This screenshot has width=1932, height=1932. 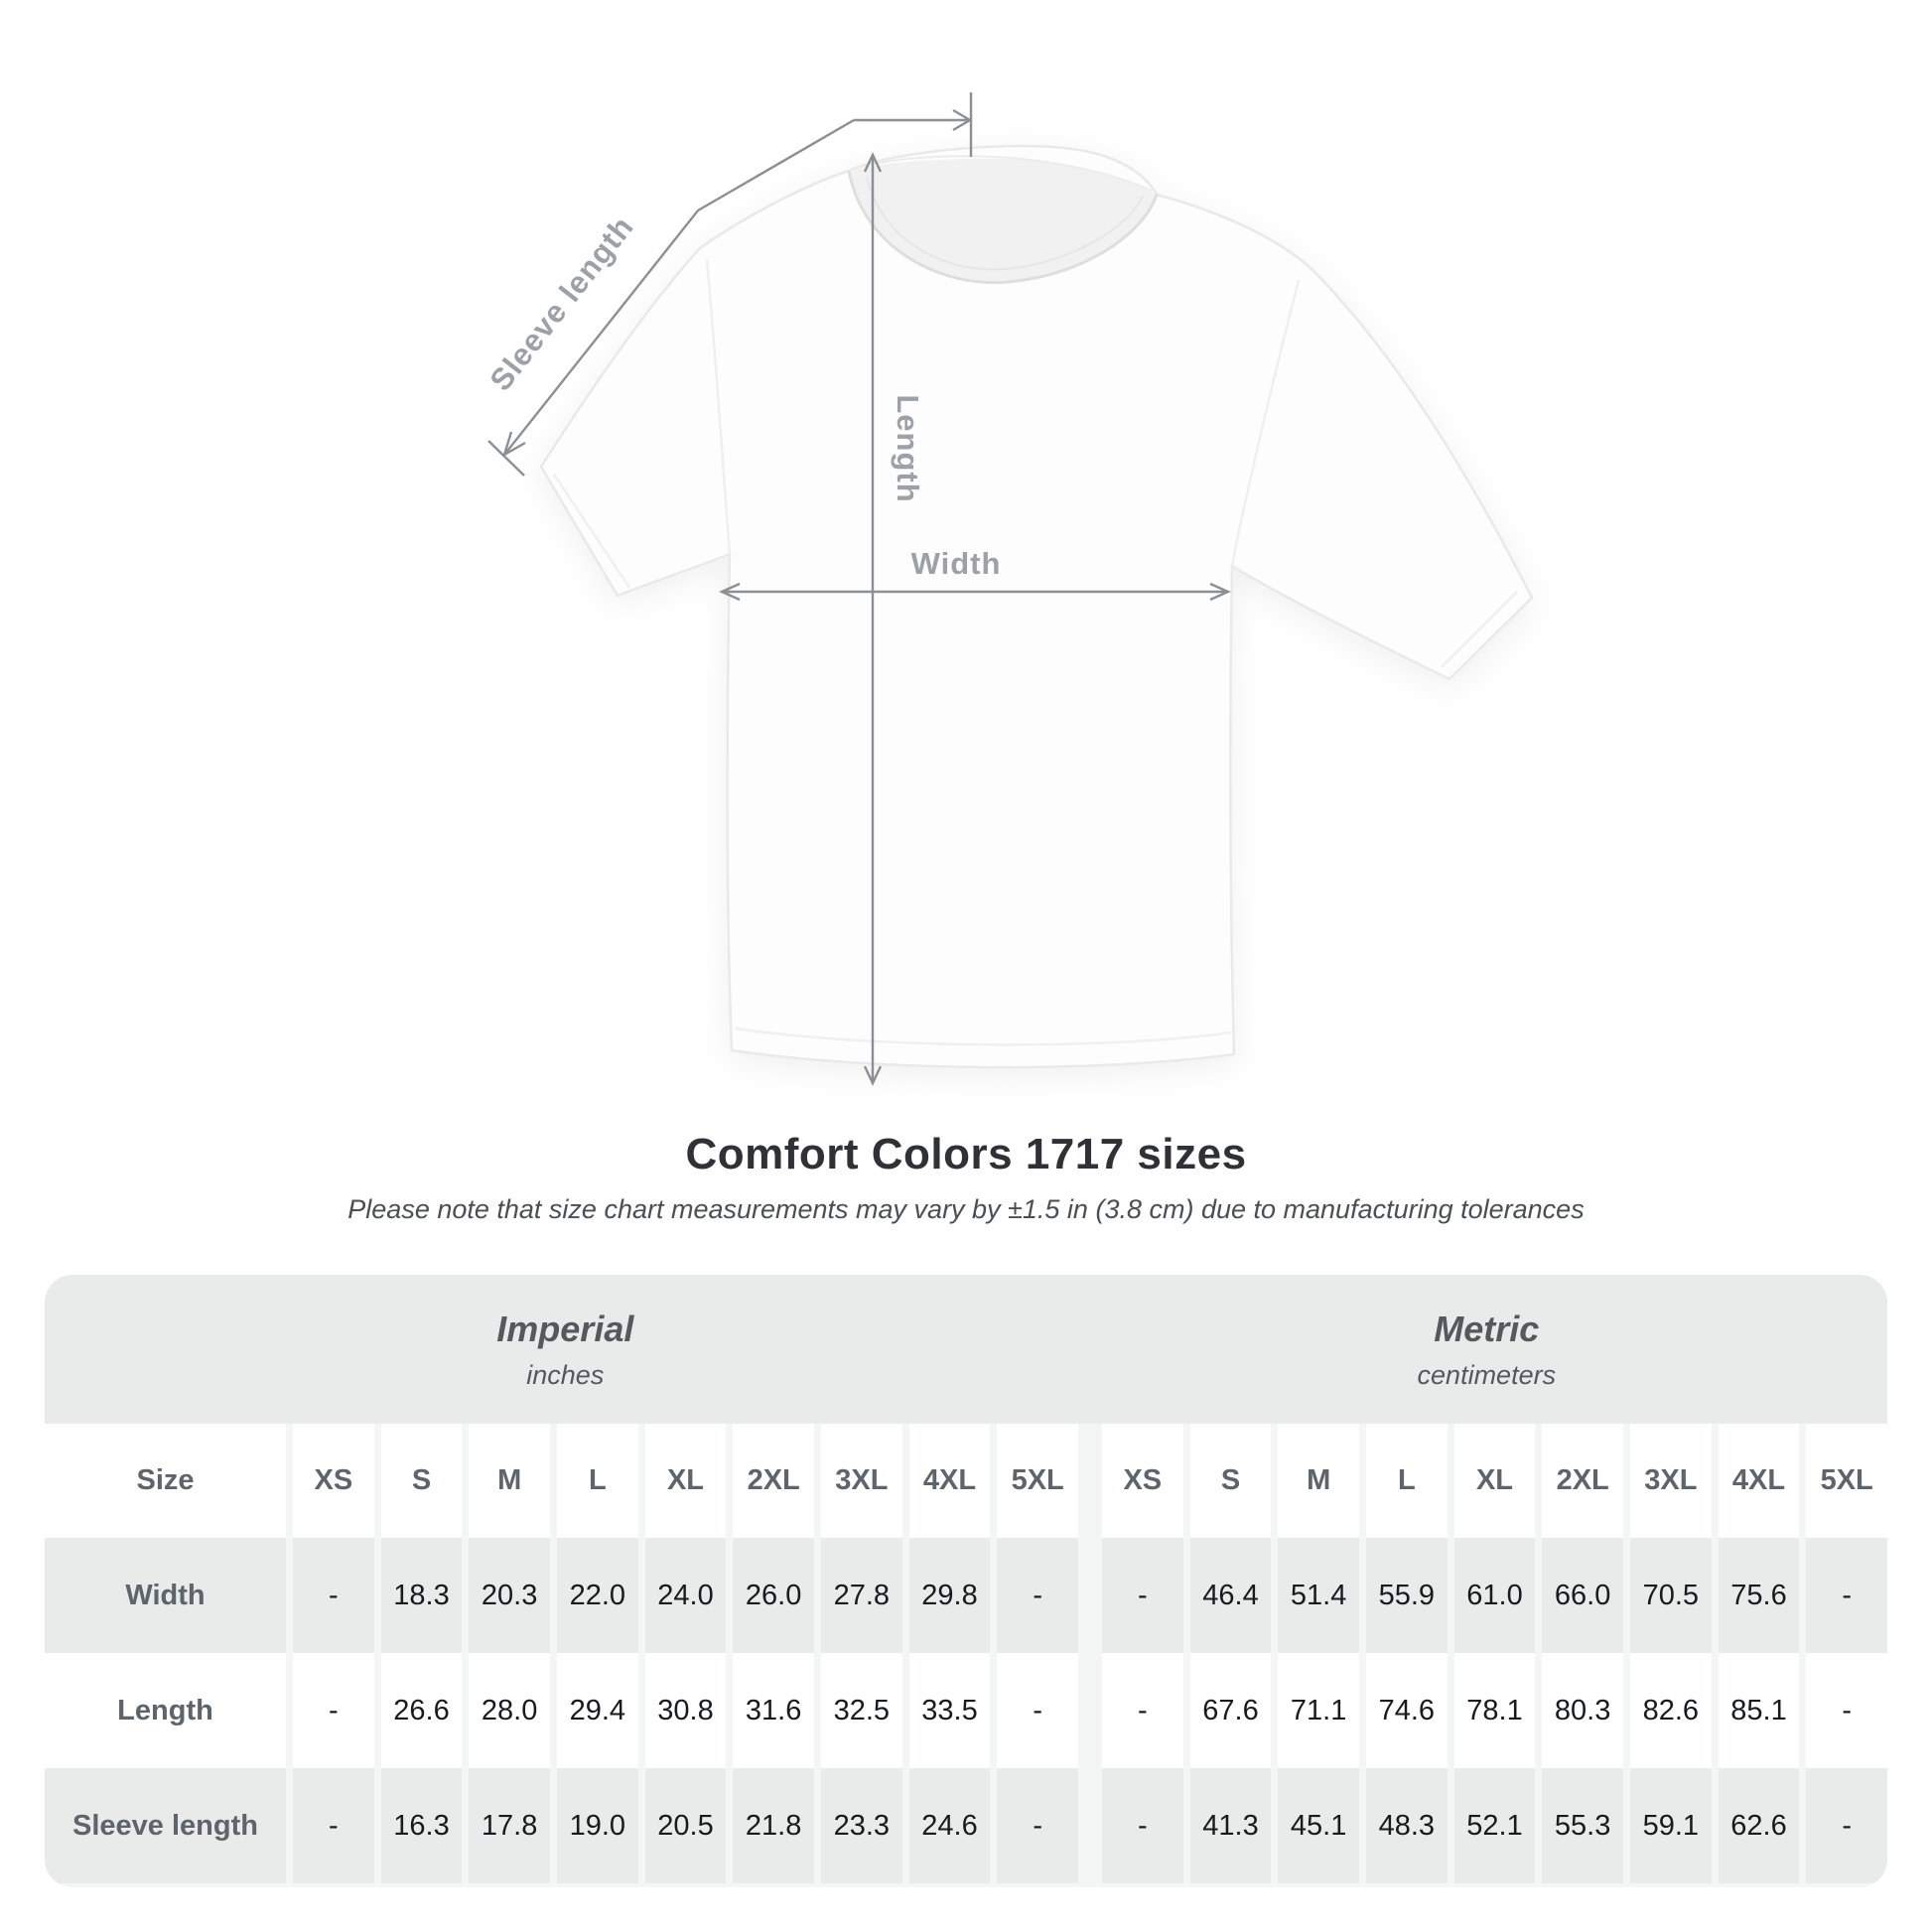 I want to click on imperial-value-cell: 16.3, so click(x=422, y=1825).